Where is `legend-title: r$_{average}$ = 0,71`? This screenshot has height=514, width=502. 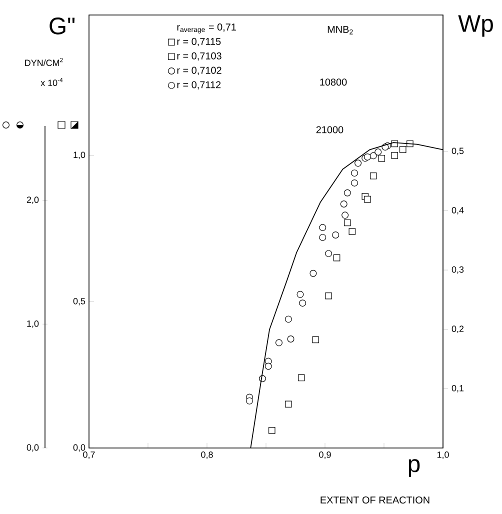 legend-title: r$_{average}$ = 0,71 is located at coordinates (206, 29).